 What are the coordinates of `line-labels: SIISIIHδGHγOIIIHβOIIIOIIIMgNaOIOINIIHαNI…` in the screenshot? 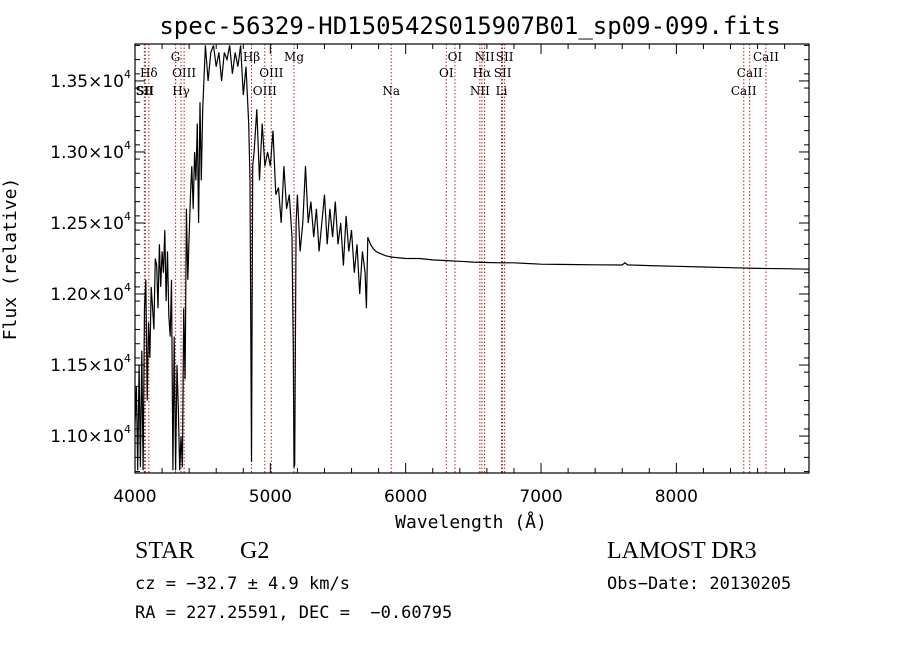 It's located at (457, 74).